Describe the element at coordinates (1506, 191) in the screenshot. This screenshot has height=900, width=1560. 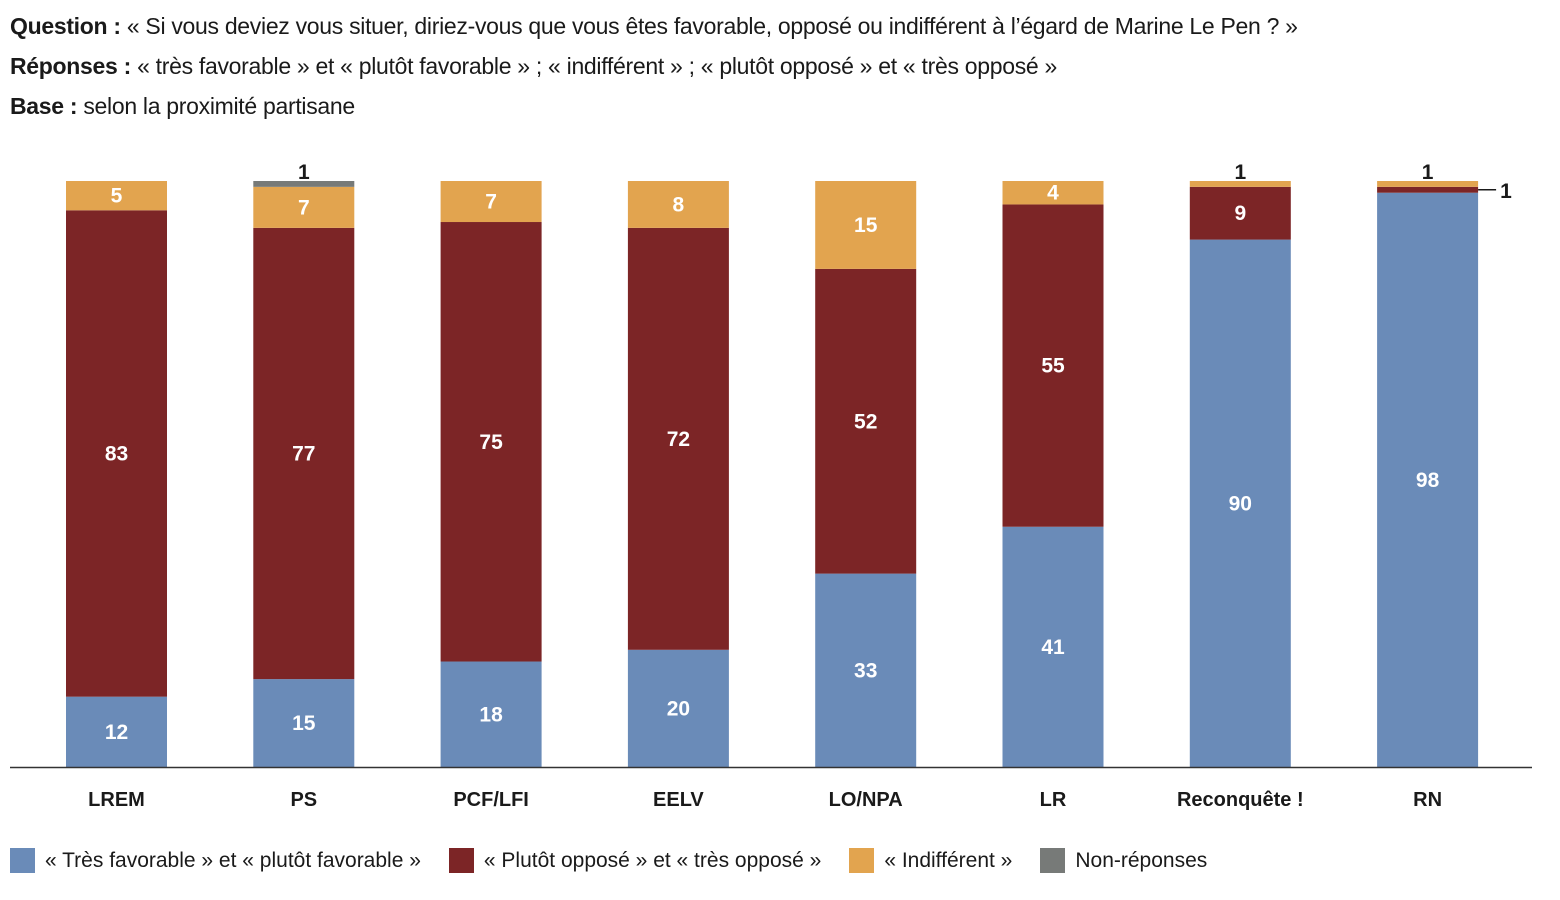
I see `data-label-rn-oppose: 1` at that location.